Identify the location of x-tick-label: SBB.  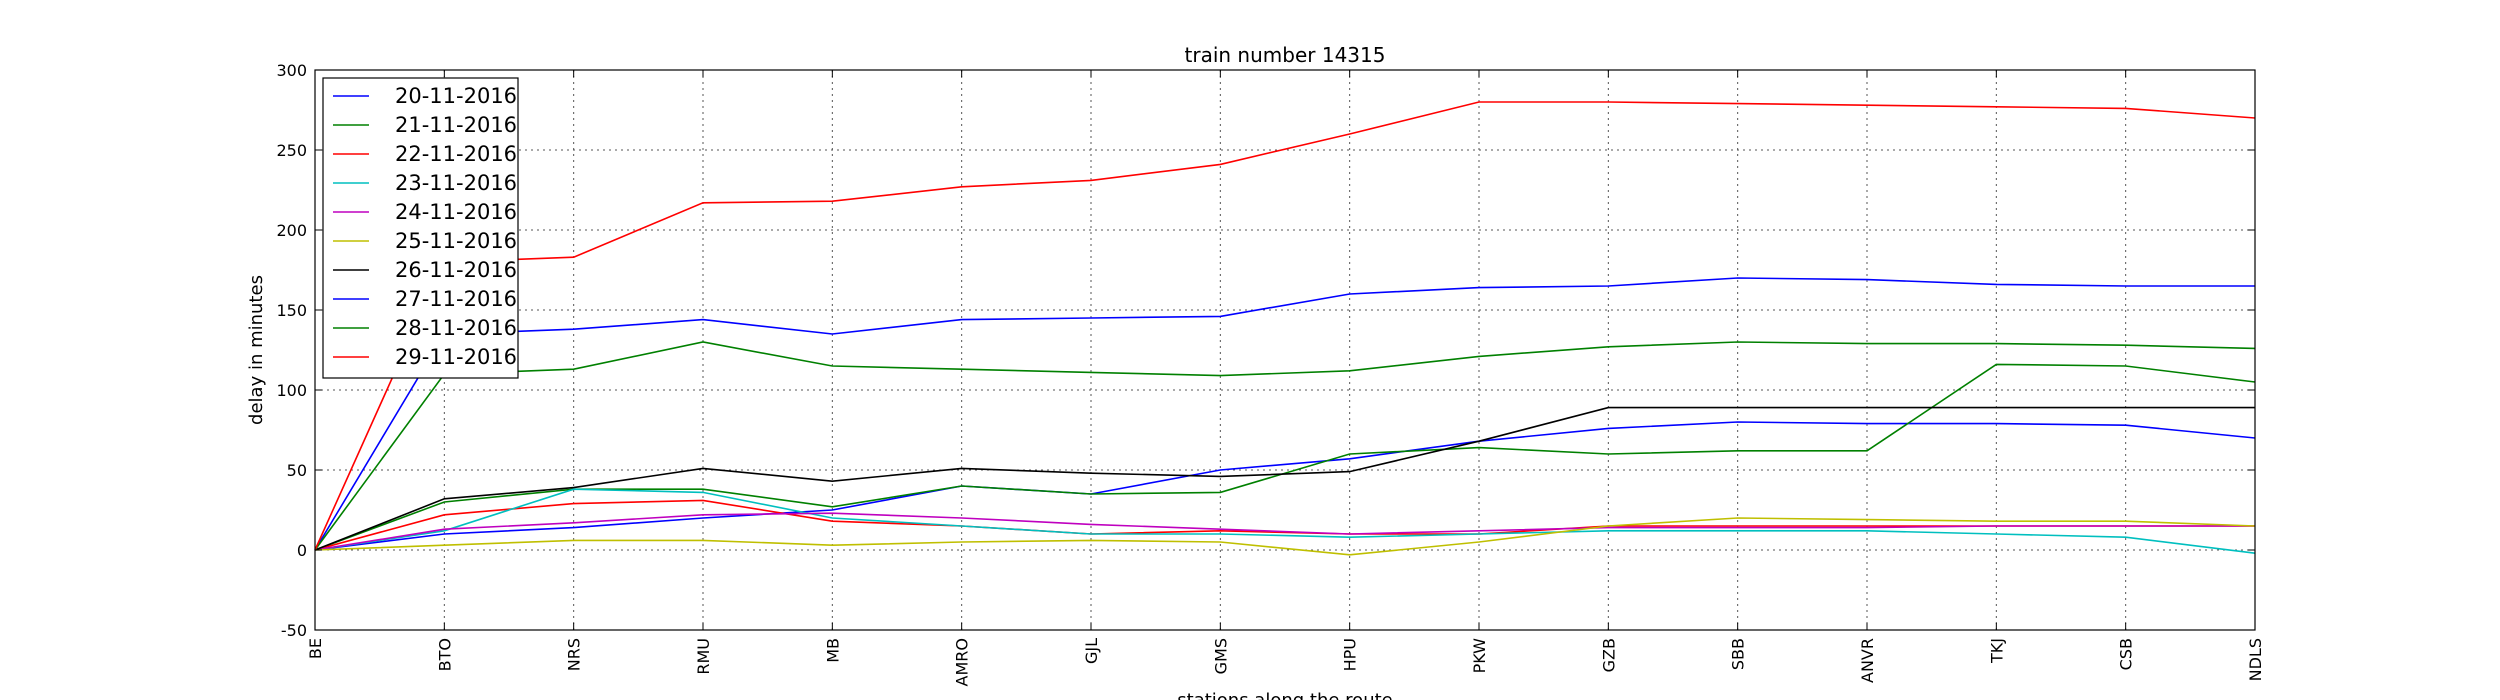
(1738, 654).